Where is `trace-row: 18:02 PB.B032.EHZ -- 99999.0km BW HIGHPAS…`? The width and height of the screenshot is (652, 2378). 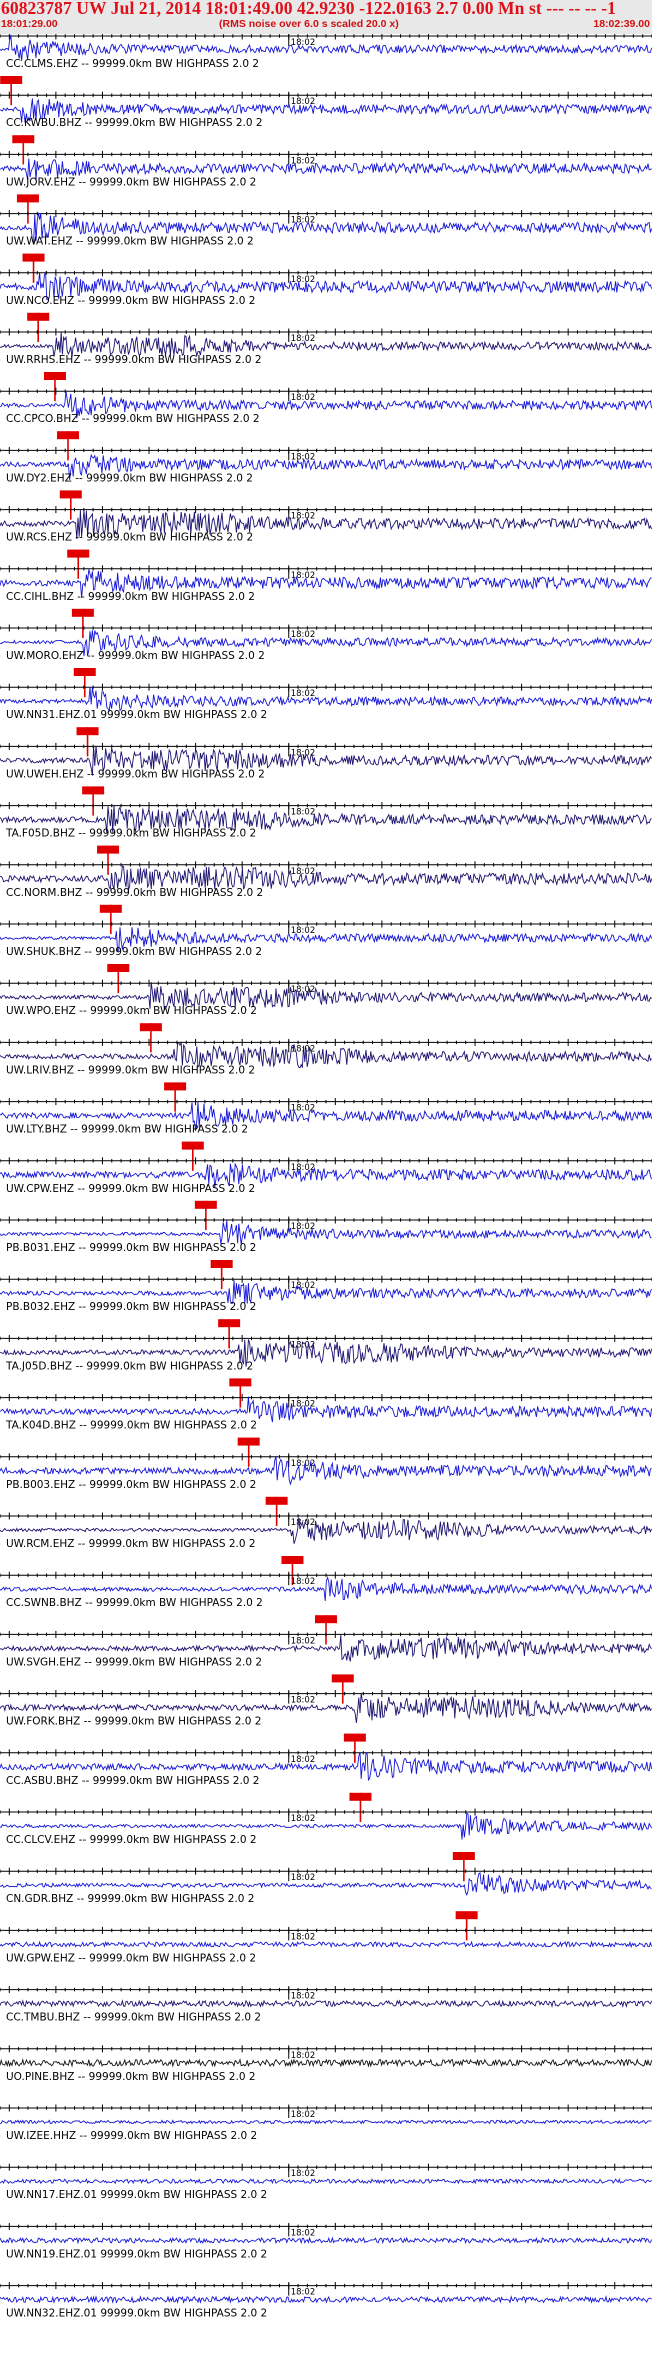 trace-row: 18:02 PB.B032.EHZ -- 99999.0km BW HIGHPAS… is located at coordinates (326, 1312).